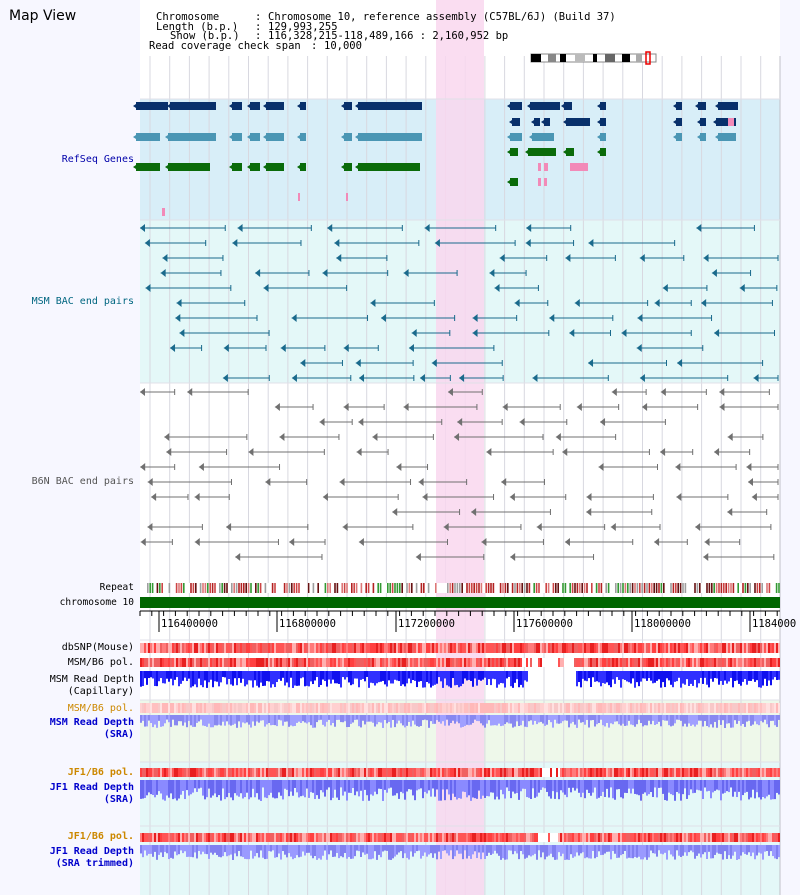  I want to click on track-label-repeat: Repeat, so click(116, 587).